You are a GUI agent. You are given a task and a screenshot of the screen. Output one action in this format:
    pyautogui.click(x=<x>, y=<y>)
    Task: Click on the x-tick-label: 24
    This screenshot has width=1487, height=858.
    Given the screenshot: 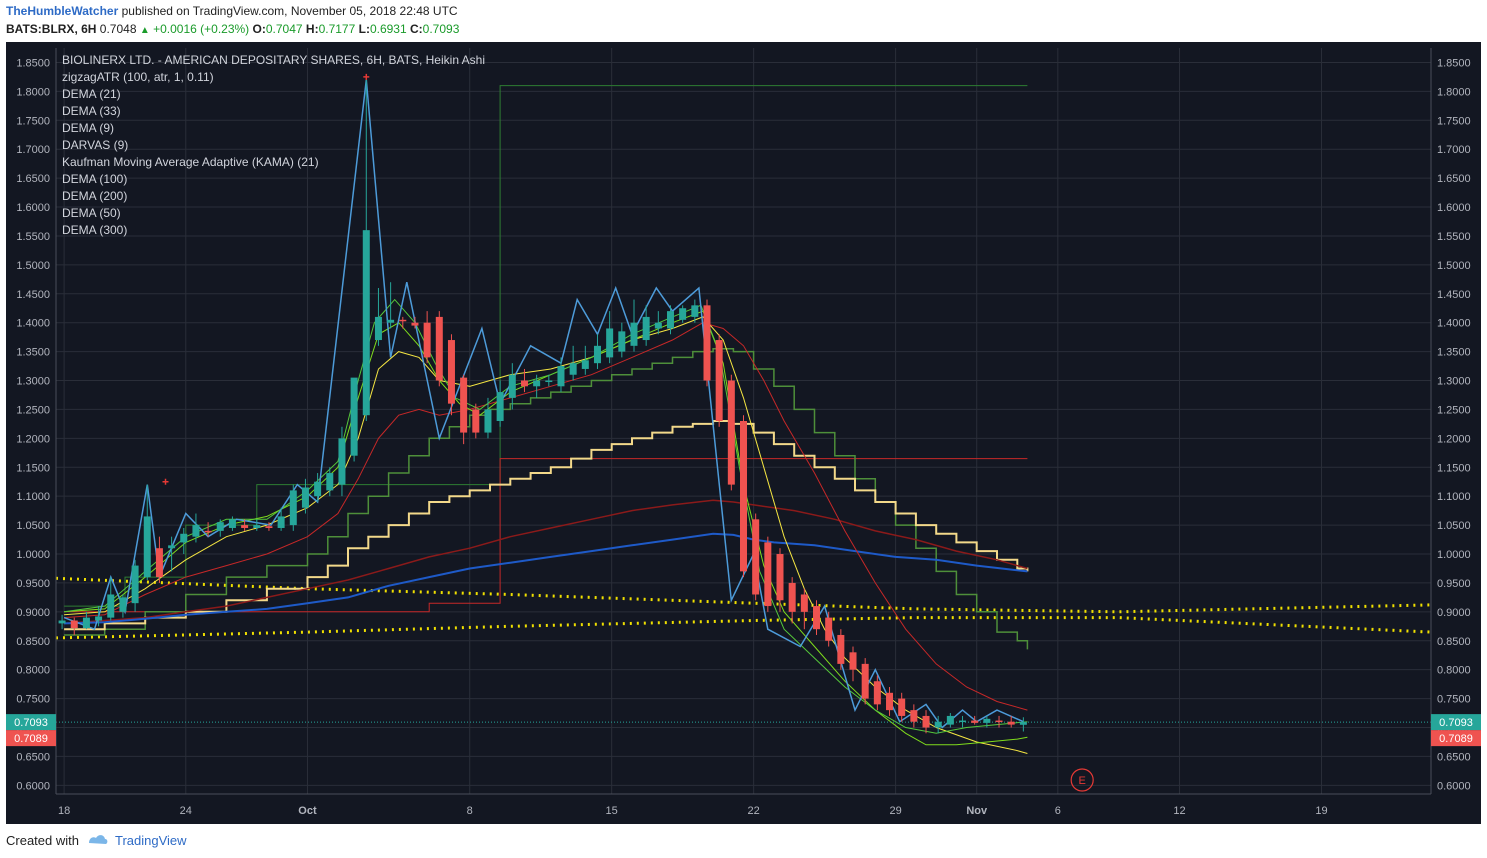 What is the action you would take?
    pyautogui.click(x=186, y=811)
    